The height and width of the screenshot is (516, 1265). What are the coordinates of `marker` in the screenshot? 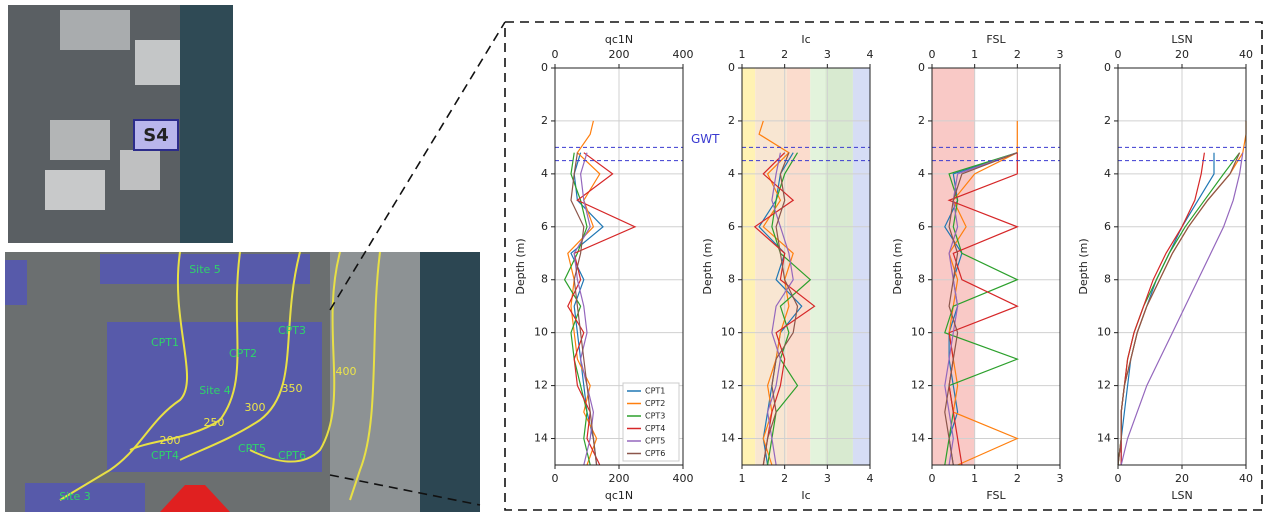 It's located at (195, 498).